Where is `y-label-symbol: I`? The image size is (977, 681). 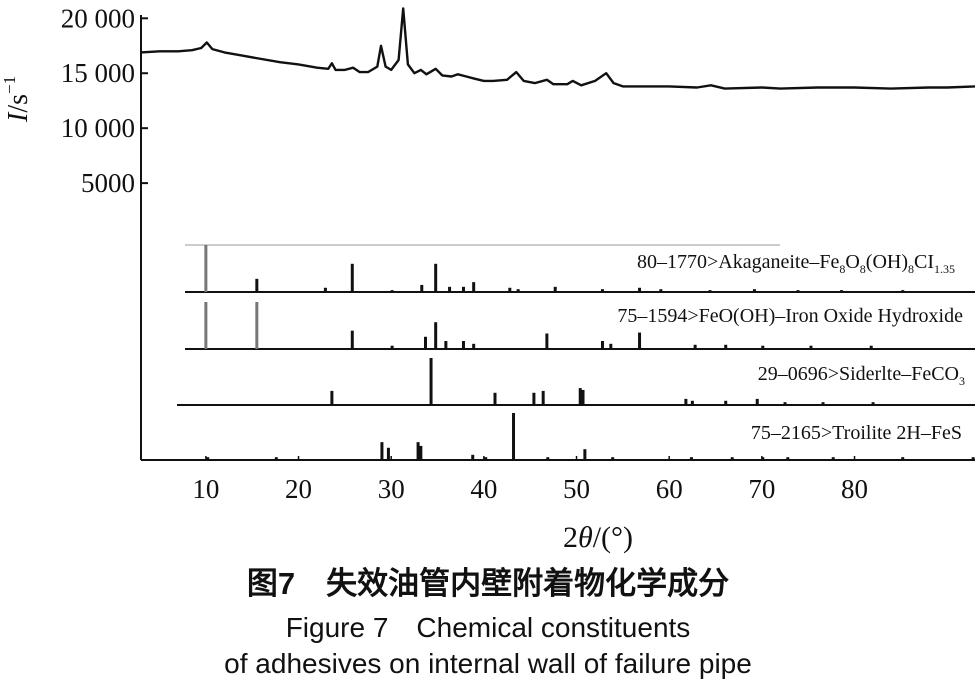 y-label-symbol: I is located at coordinates (18, 117).